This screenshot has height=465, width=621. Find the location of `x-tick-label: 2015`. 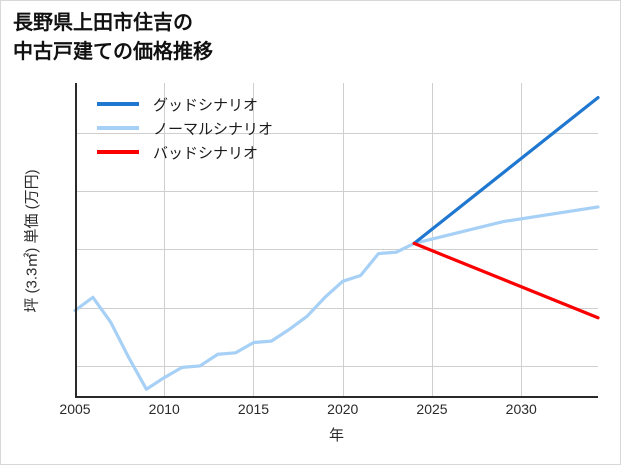

x-tick-label: 2015 is located at coordinates (253, 409).